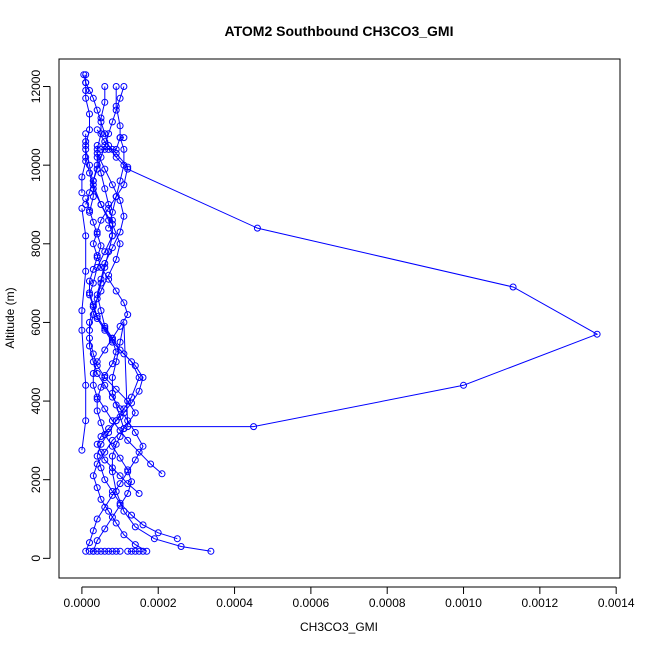 The image size is (650, 650). I want to click on y-axis-label: Altitude (m), so click(10, 317).